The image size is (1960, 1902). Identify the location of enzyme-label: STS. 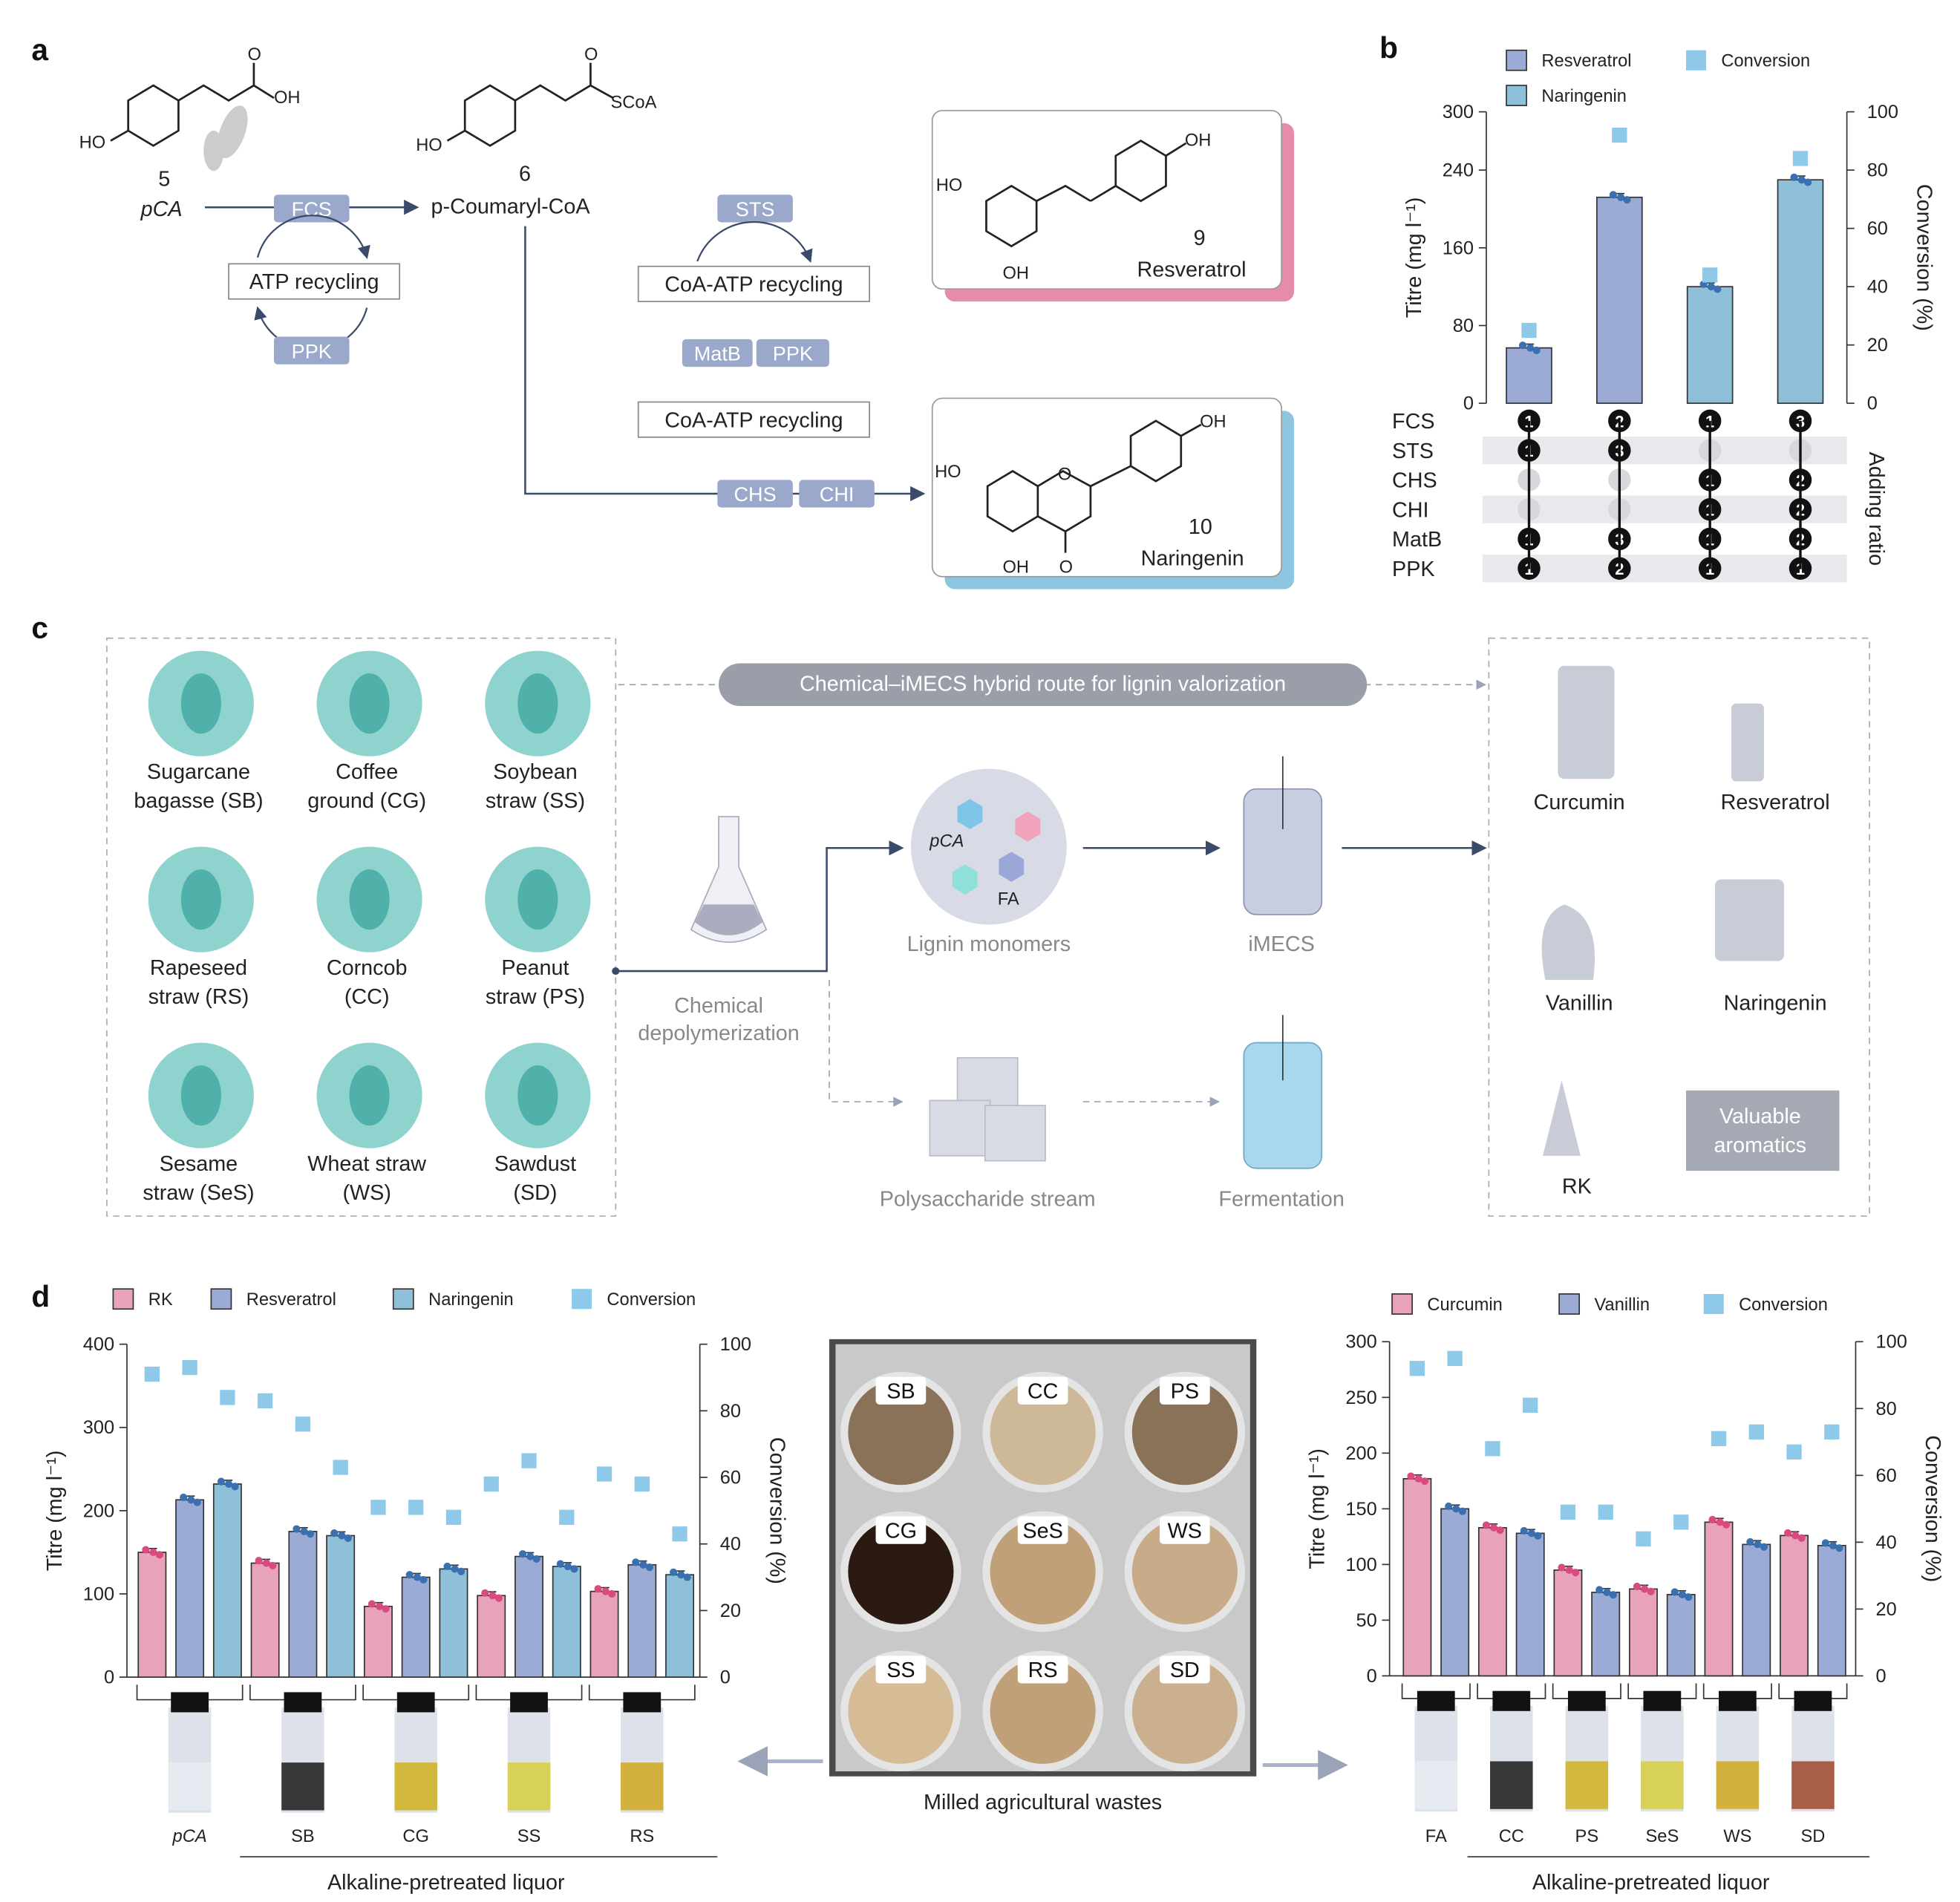
(1413, 451).